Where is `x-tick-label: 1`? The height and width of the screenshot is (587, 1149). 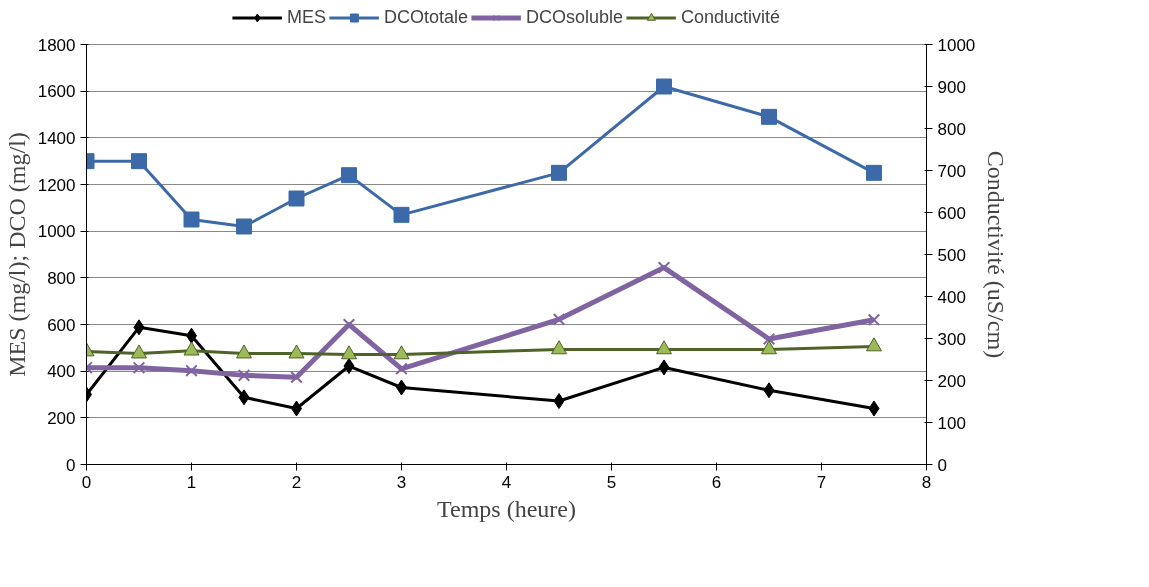
x-tick-label: 1 is located at coordinates (191, 482).